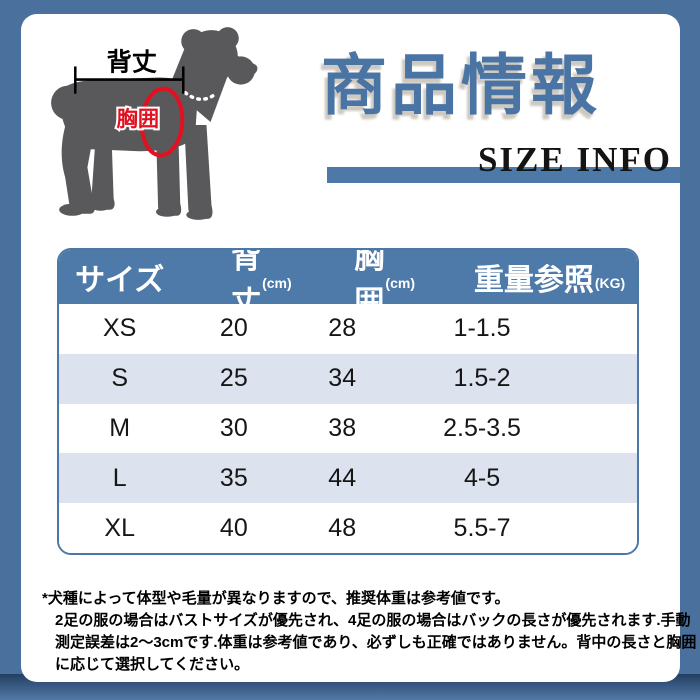 The image size is (700, 700). Describe the element at coordinates (574, 159) in the screenshot. I see `subtitle-size-info: SIZE INFO` at that location.